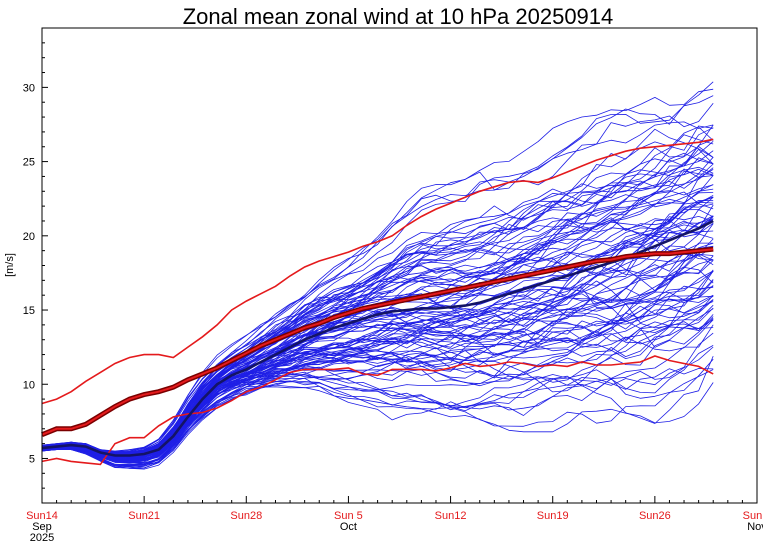 The image size is (763, 548). Describe the element at coordinates (42, 516) in the screenshot. I see `x-tick-label: Sun14` at that location.